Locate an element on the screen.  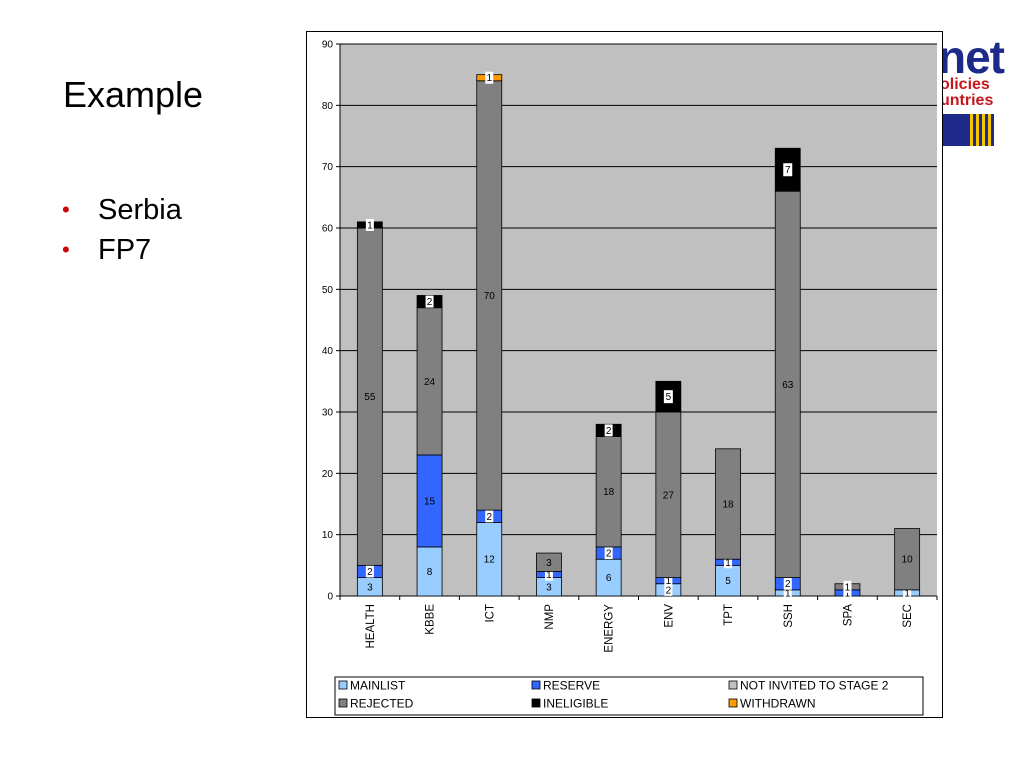
x-tick-label: SSH is located at coordinates (789, 616).